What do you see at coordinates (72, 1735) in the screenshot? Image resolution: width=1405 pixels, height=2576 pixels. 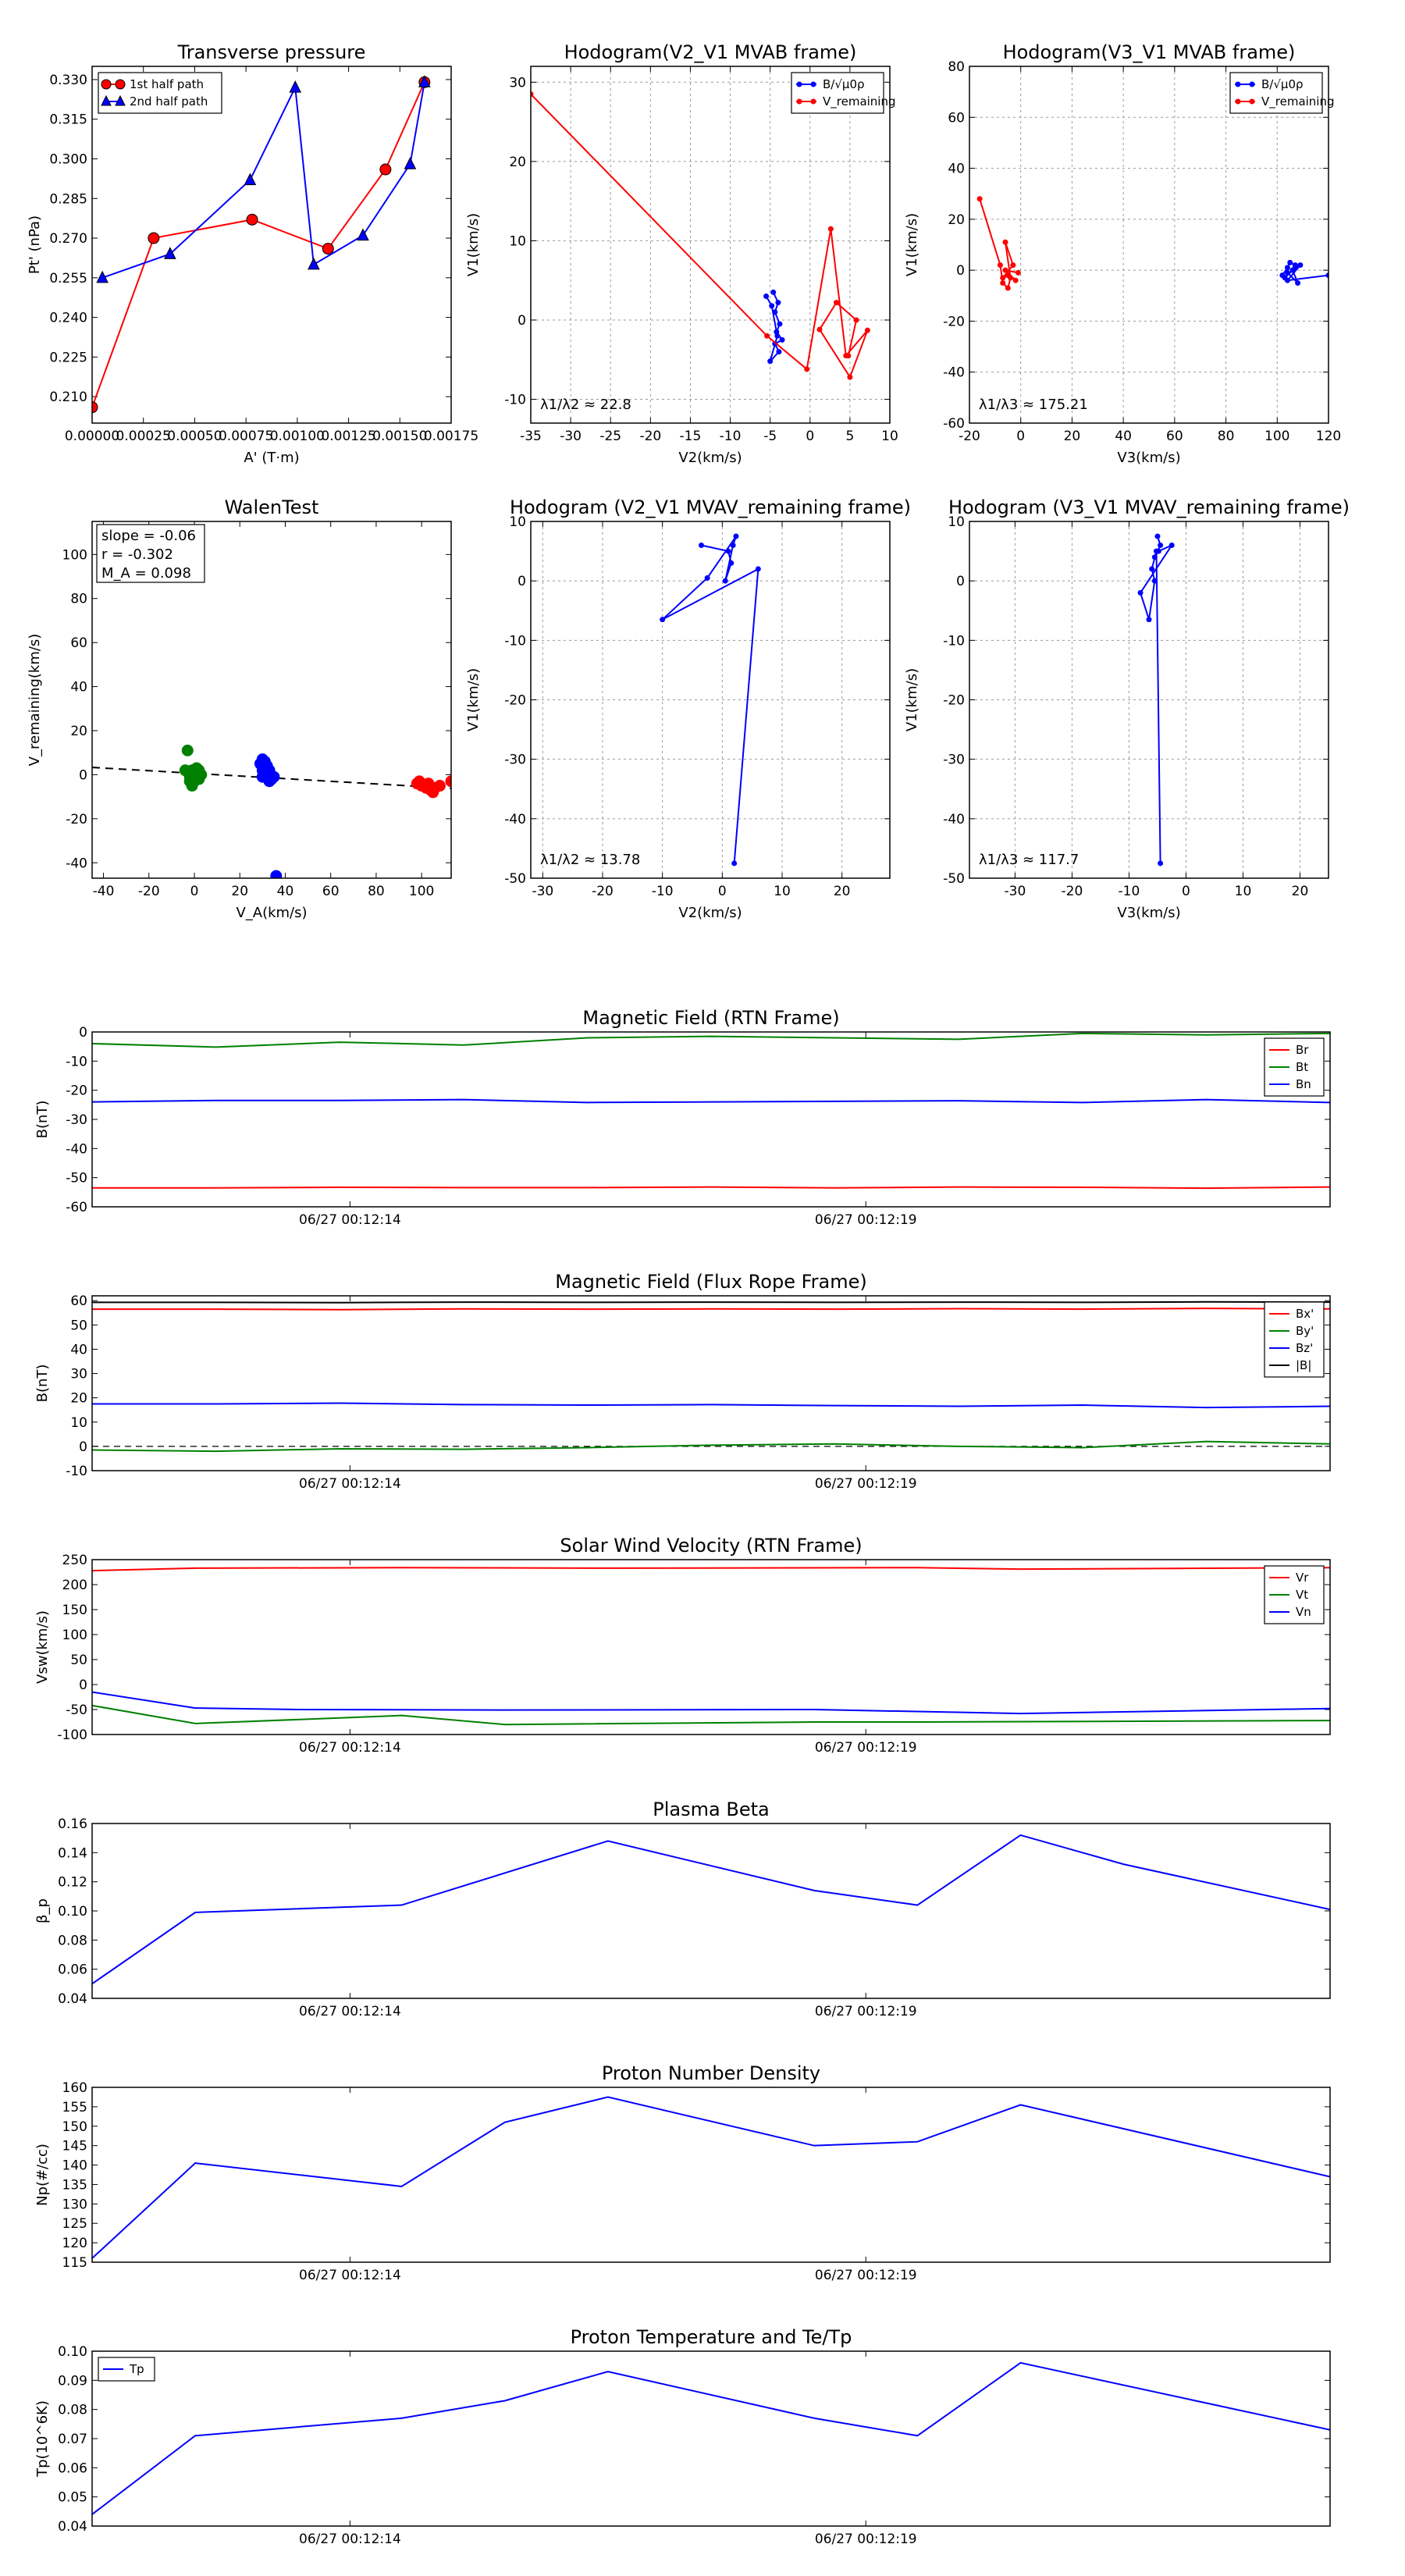 I see `y-tick-label: -100` at bounding box center [72, 1735].